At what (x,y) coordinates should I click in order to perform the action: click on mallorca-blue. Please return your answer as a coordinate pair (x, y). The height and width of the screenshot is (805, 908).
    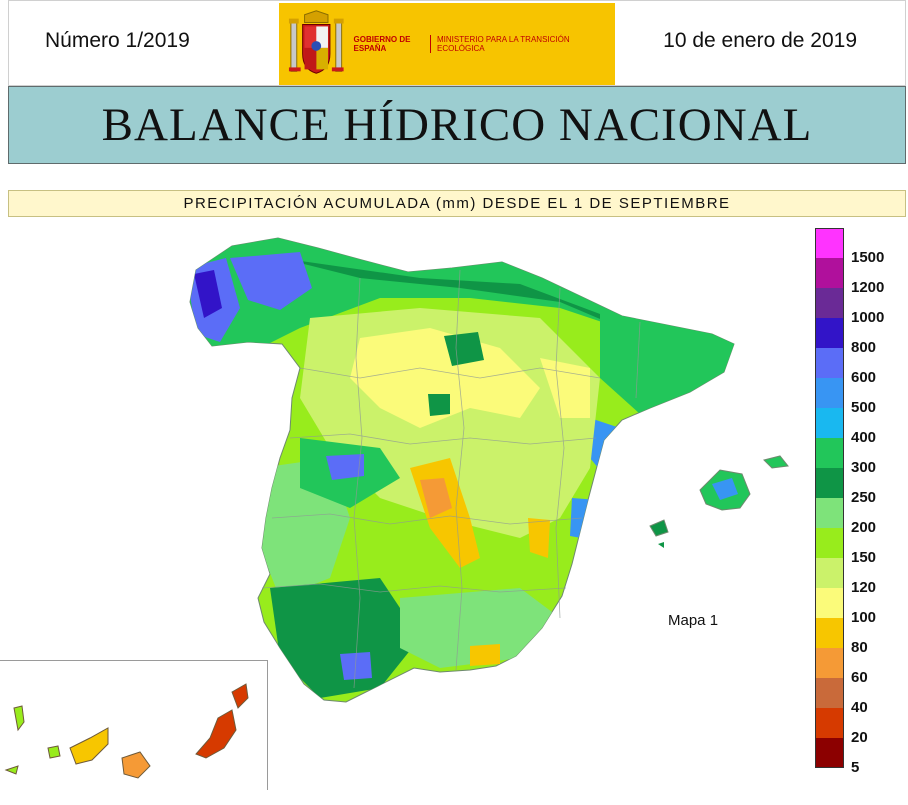
    Looking at the image, I should click on (725, 489).